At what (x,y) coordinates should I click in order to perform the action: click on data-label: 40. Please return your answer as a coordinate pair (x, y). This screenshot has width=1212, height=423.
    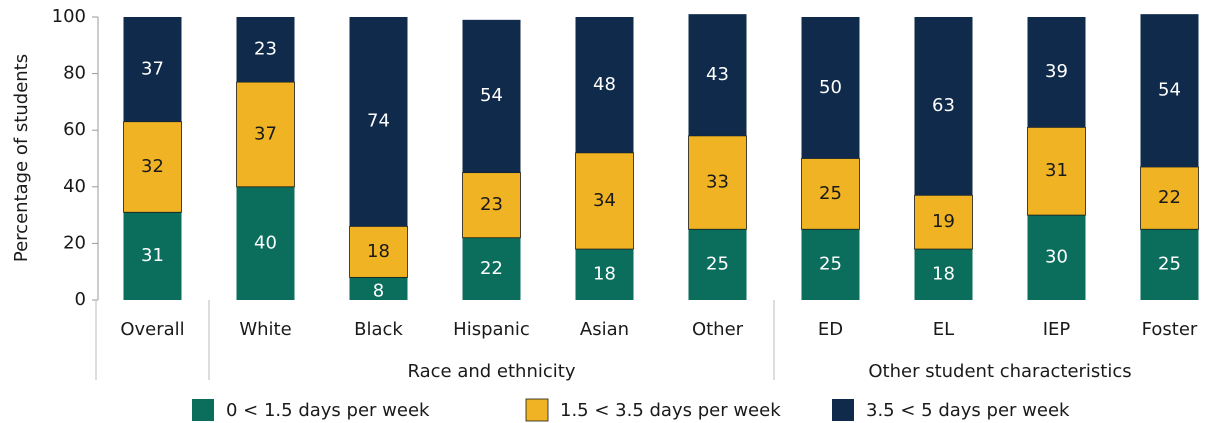
    Looking at the image, I should click on (265, 242).